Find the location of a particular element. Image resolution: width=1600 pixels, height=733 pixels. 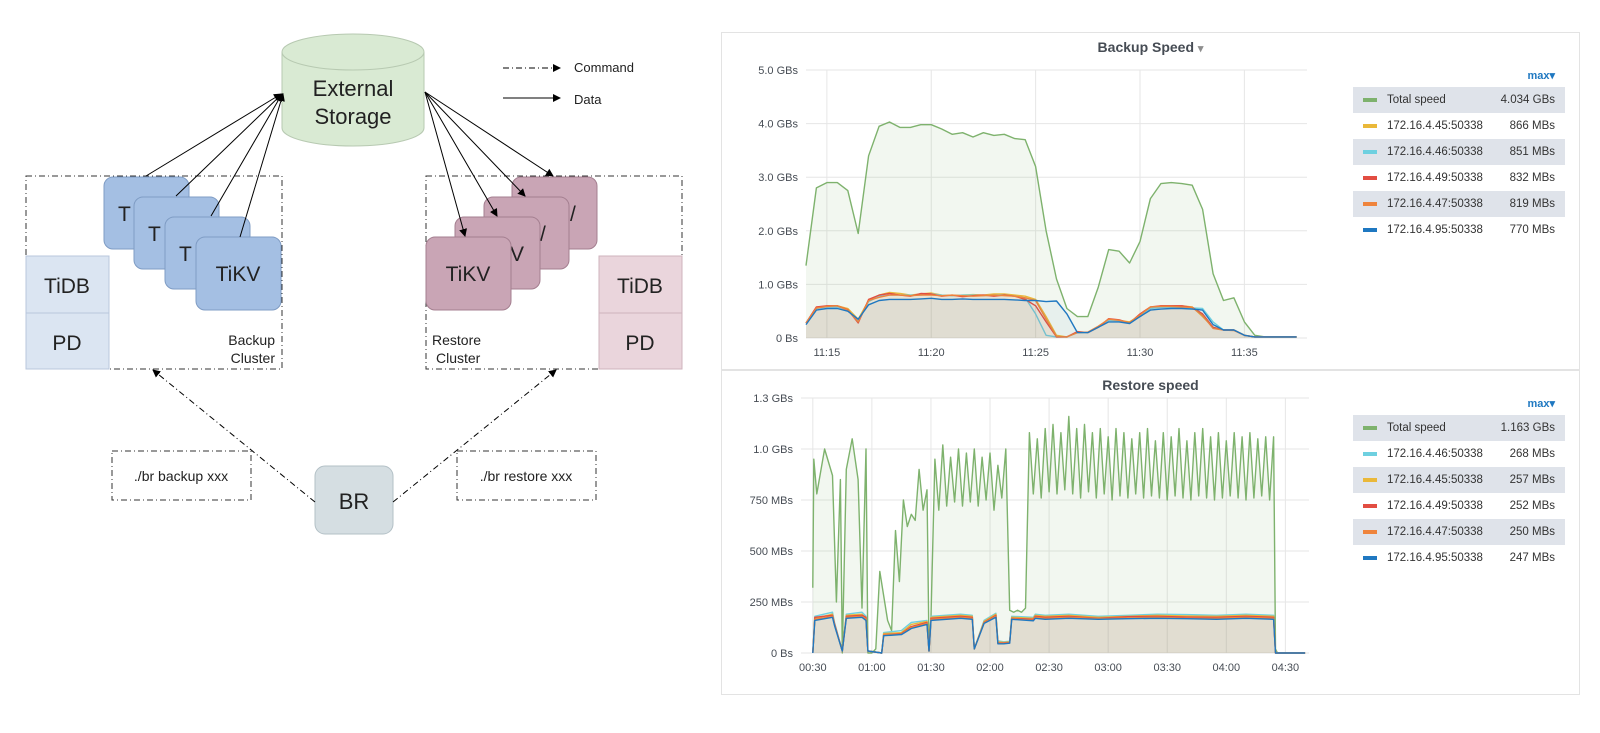

backup-command-text: ./br backup xxx is located at coordinates (181, 476).